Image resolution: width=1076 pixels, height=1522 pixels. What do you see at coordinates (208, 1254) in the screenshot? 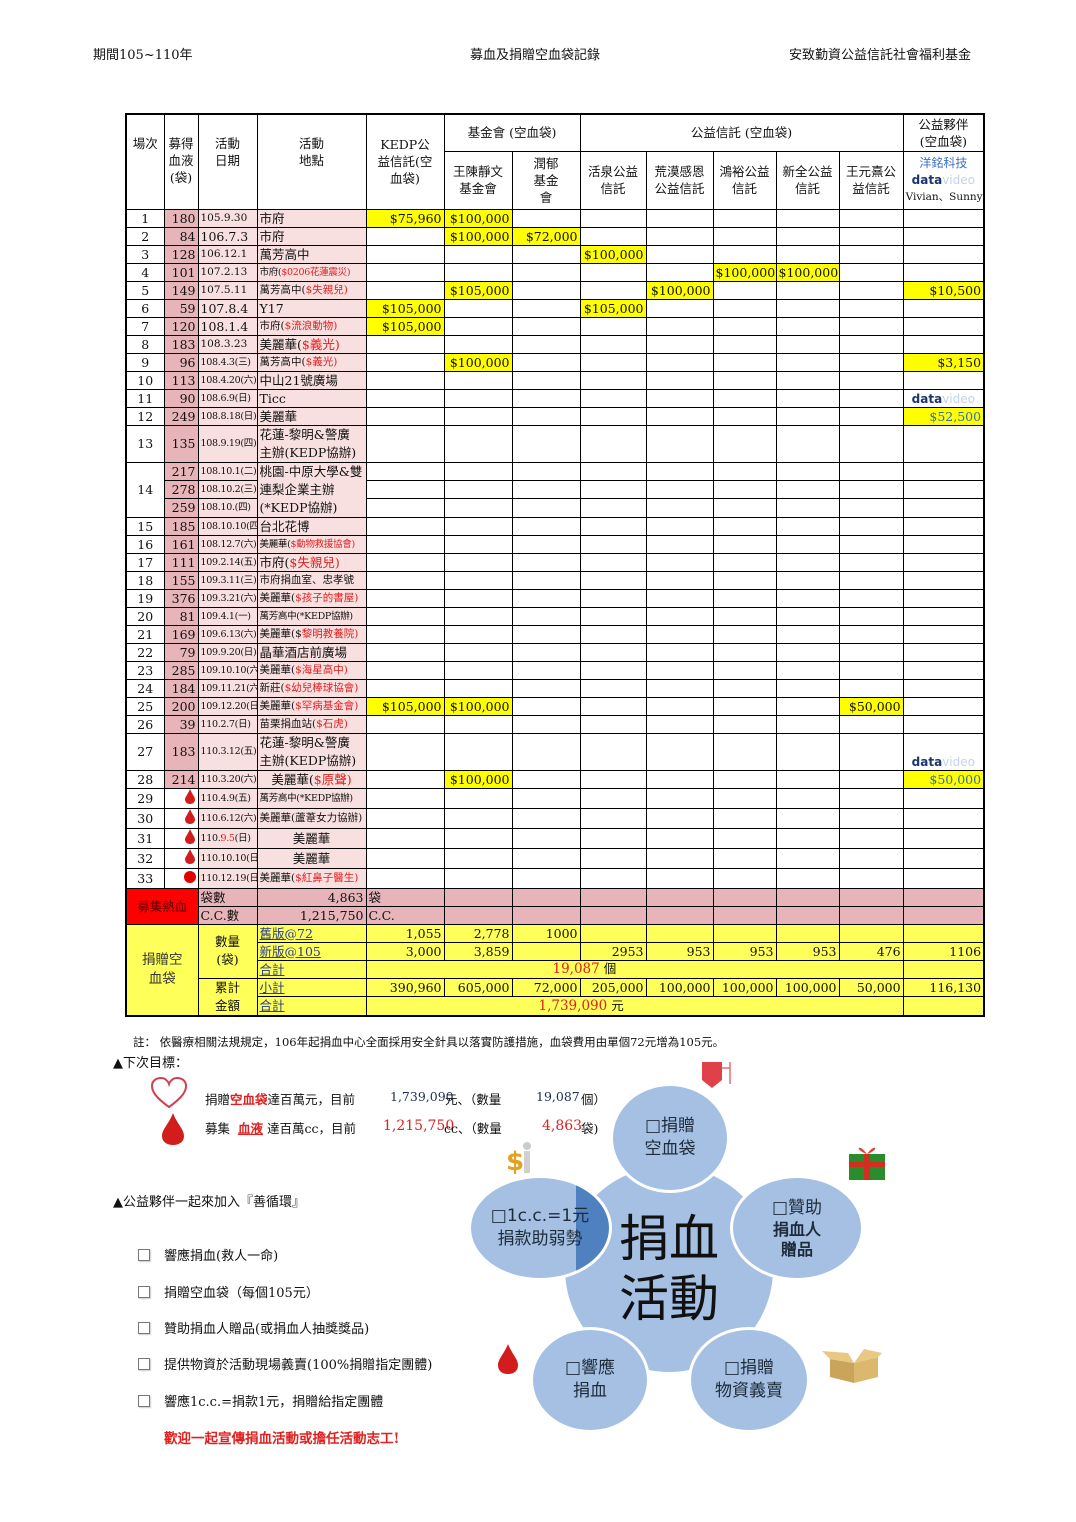
I see `join-item: 響應捐血(救人一命)` at bounding box center [208, 1254].